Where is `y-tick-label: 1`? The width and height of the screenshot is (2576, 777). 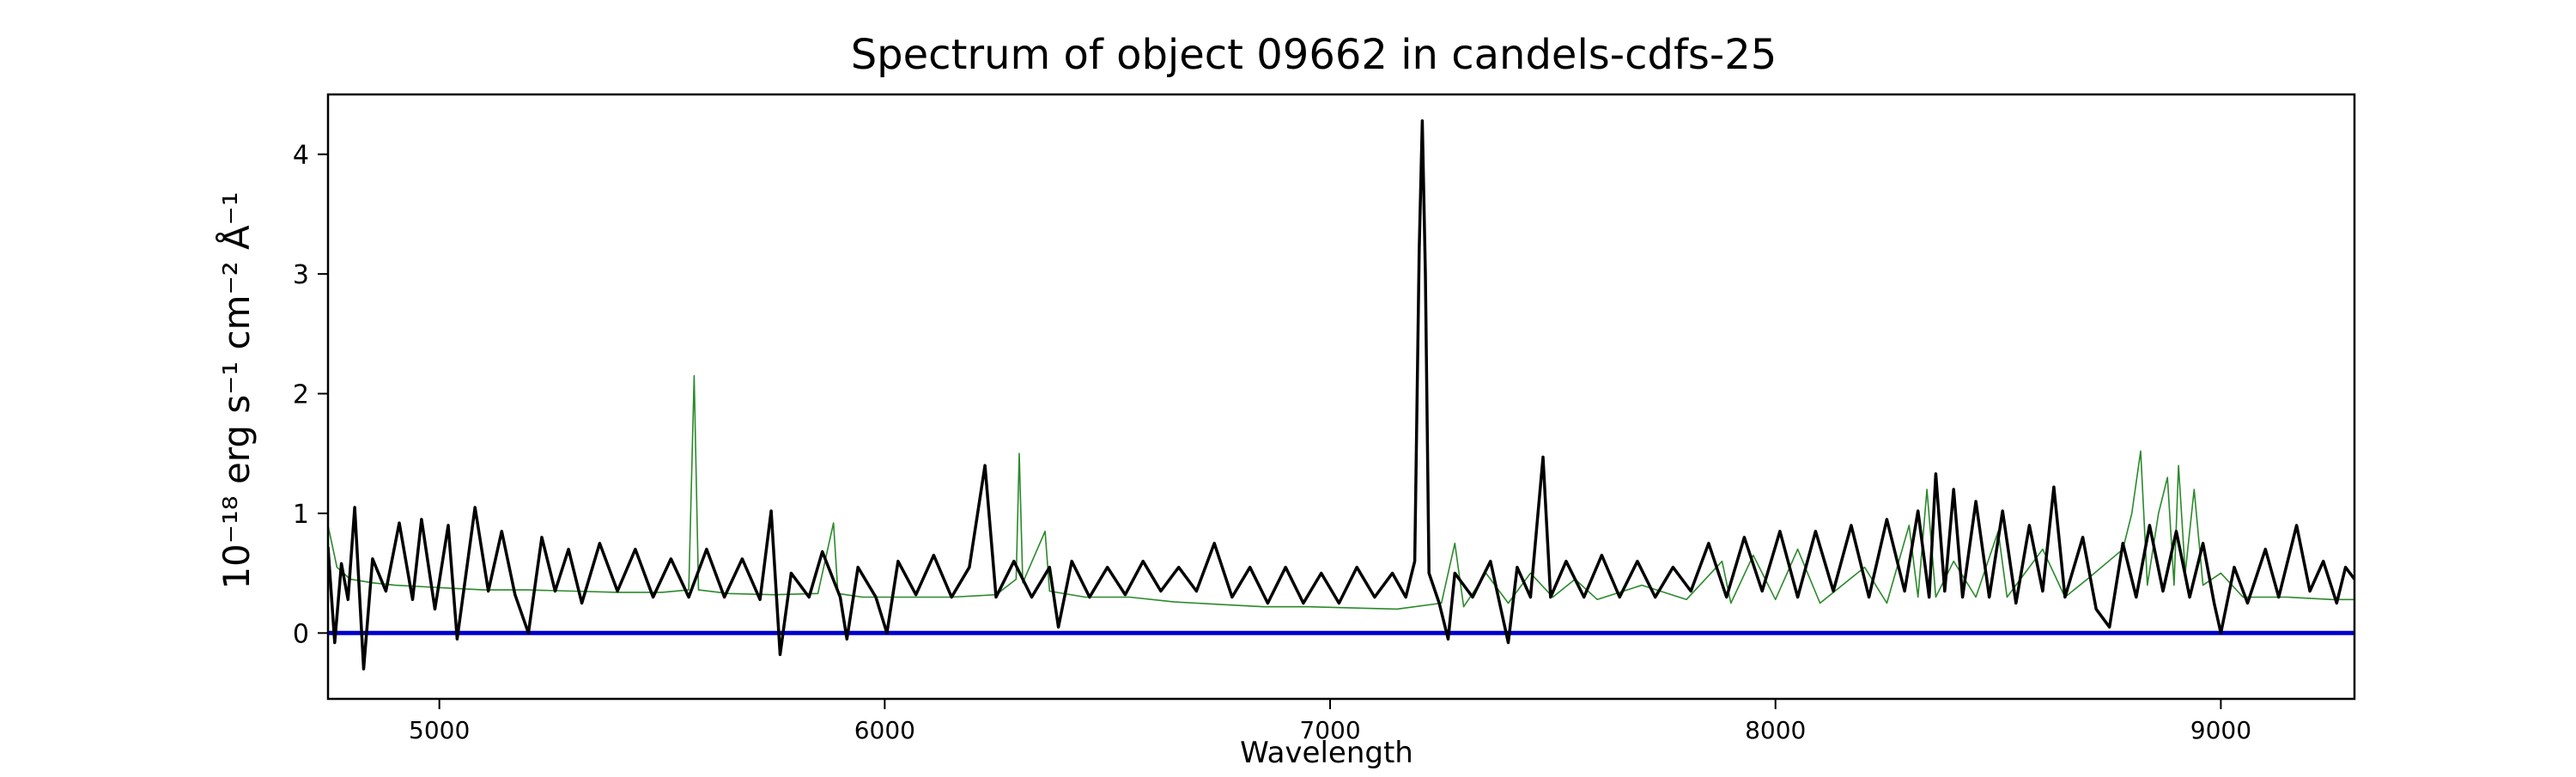 y-tick-label: 1 is located at coordinates (301, 515).